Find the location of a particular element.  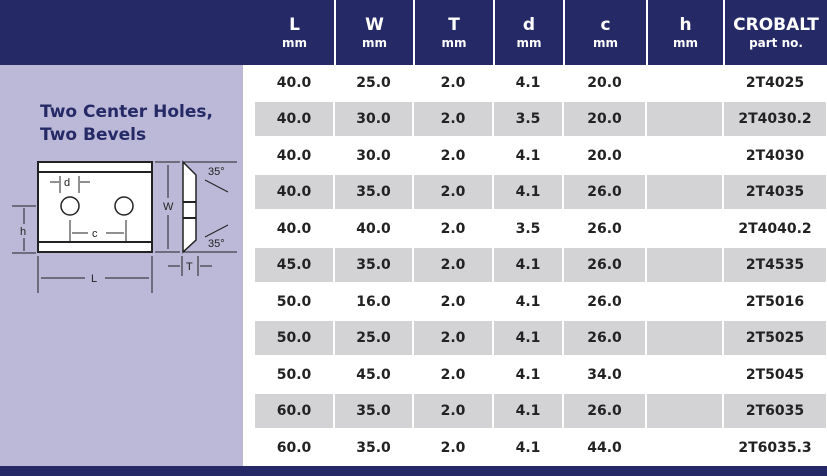

column-header-c: c mm is located at coordinates (604, 32).